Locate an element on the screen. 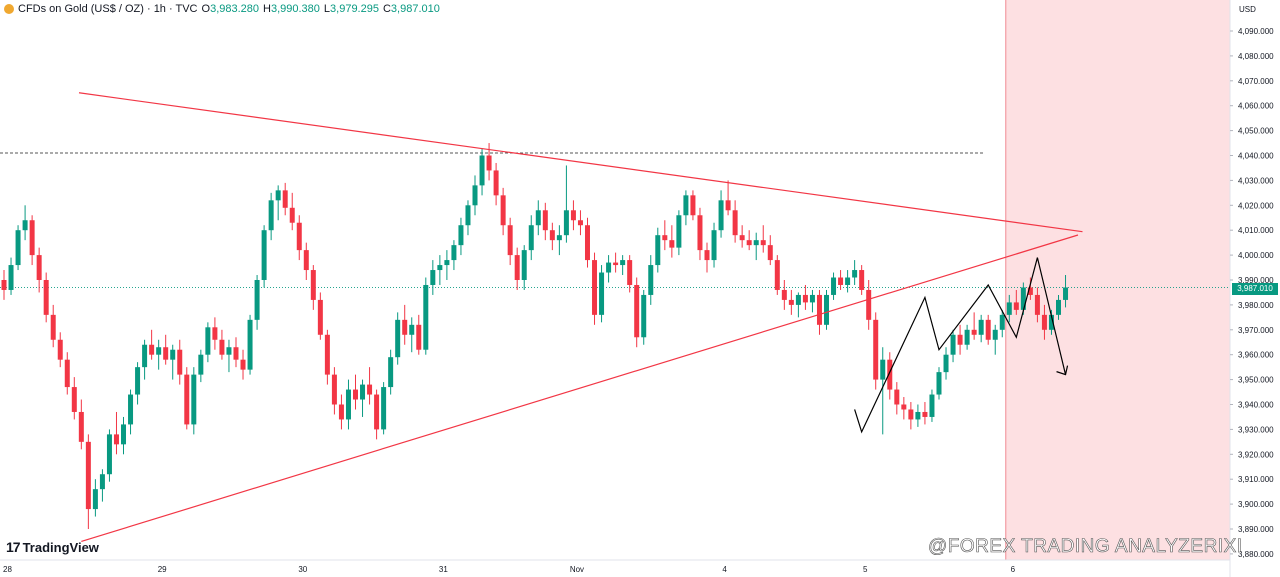  tradingview-mark-icon: 17 is located at coordinates (13, 547).